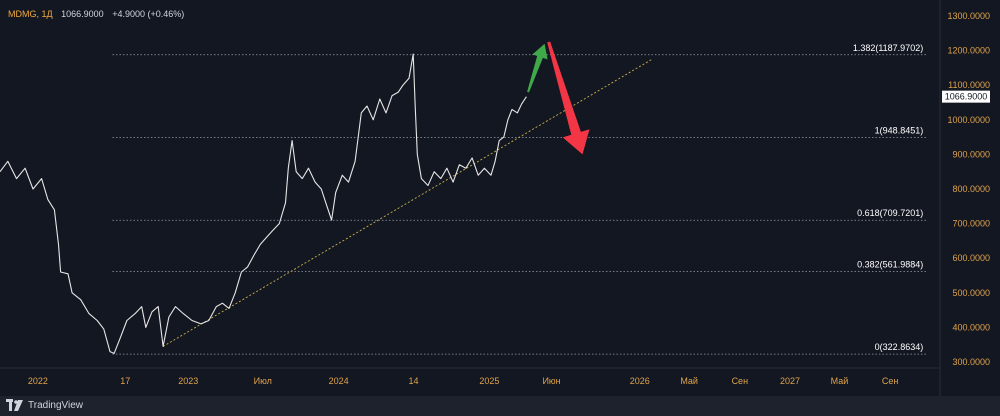 This screenshot has height=416, width=1000. I want to click on y-tick-label: 700.0000, so click(971, 224).